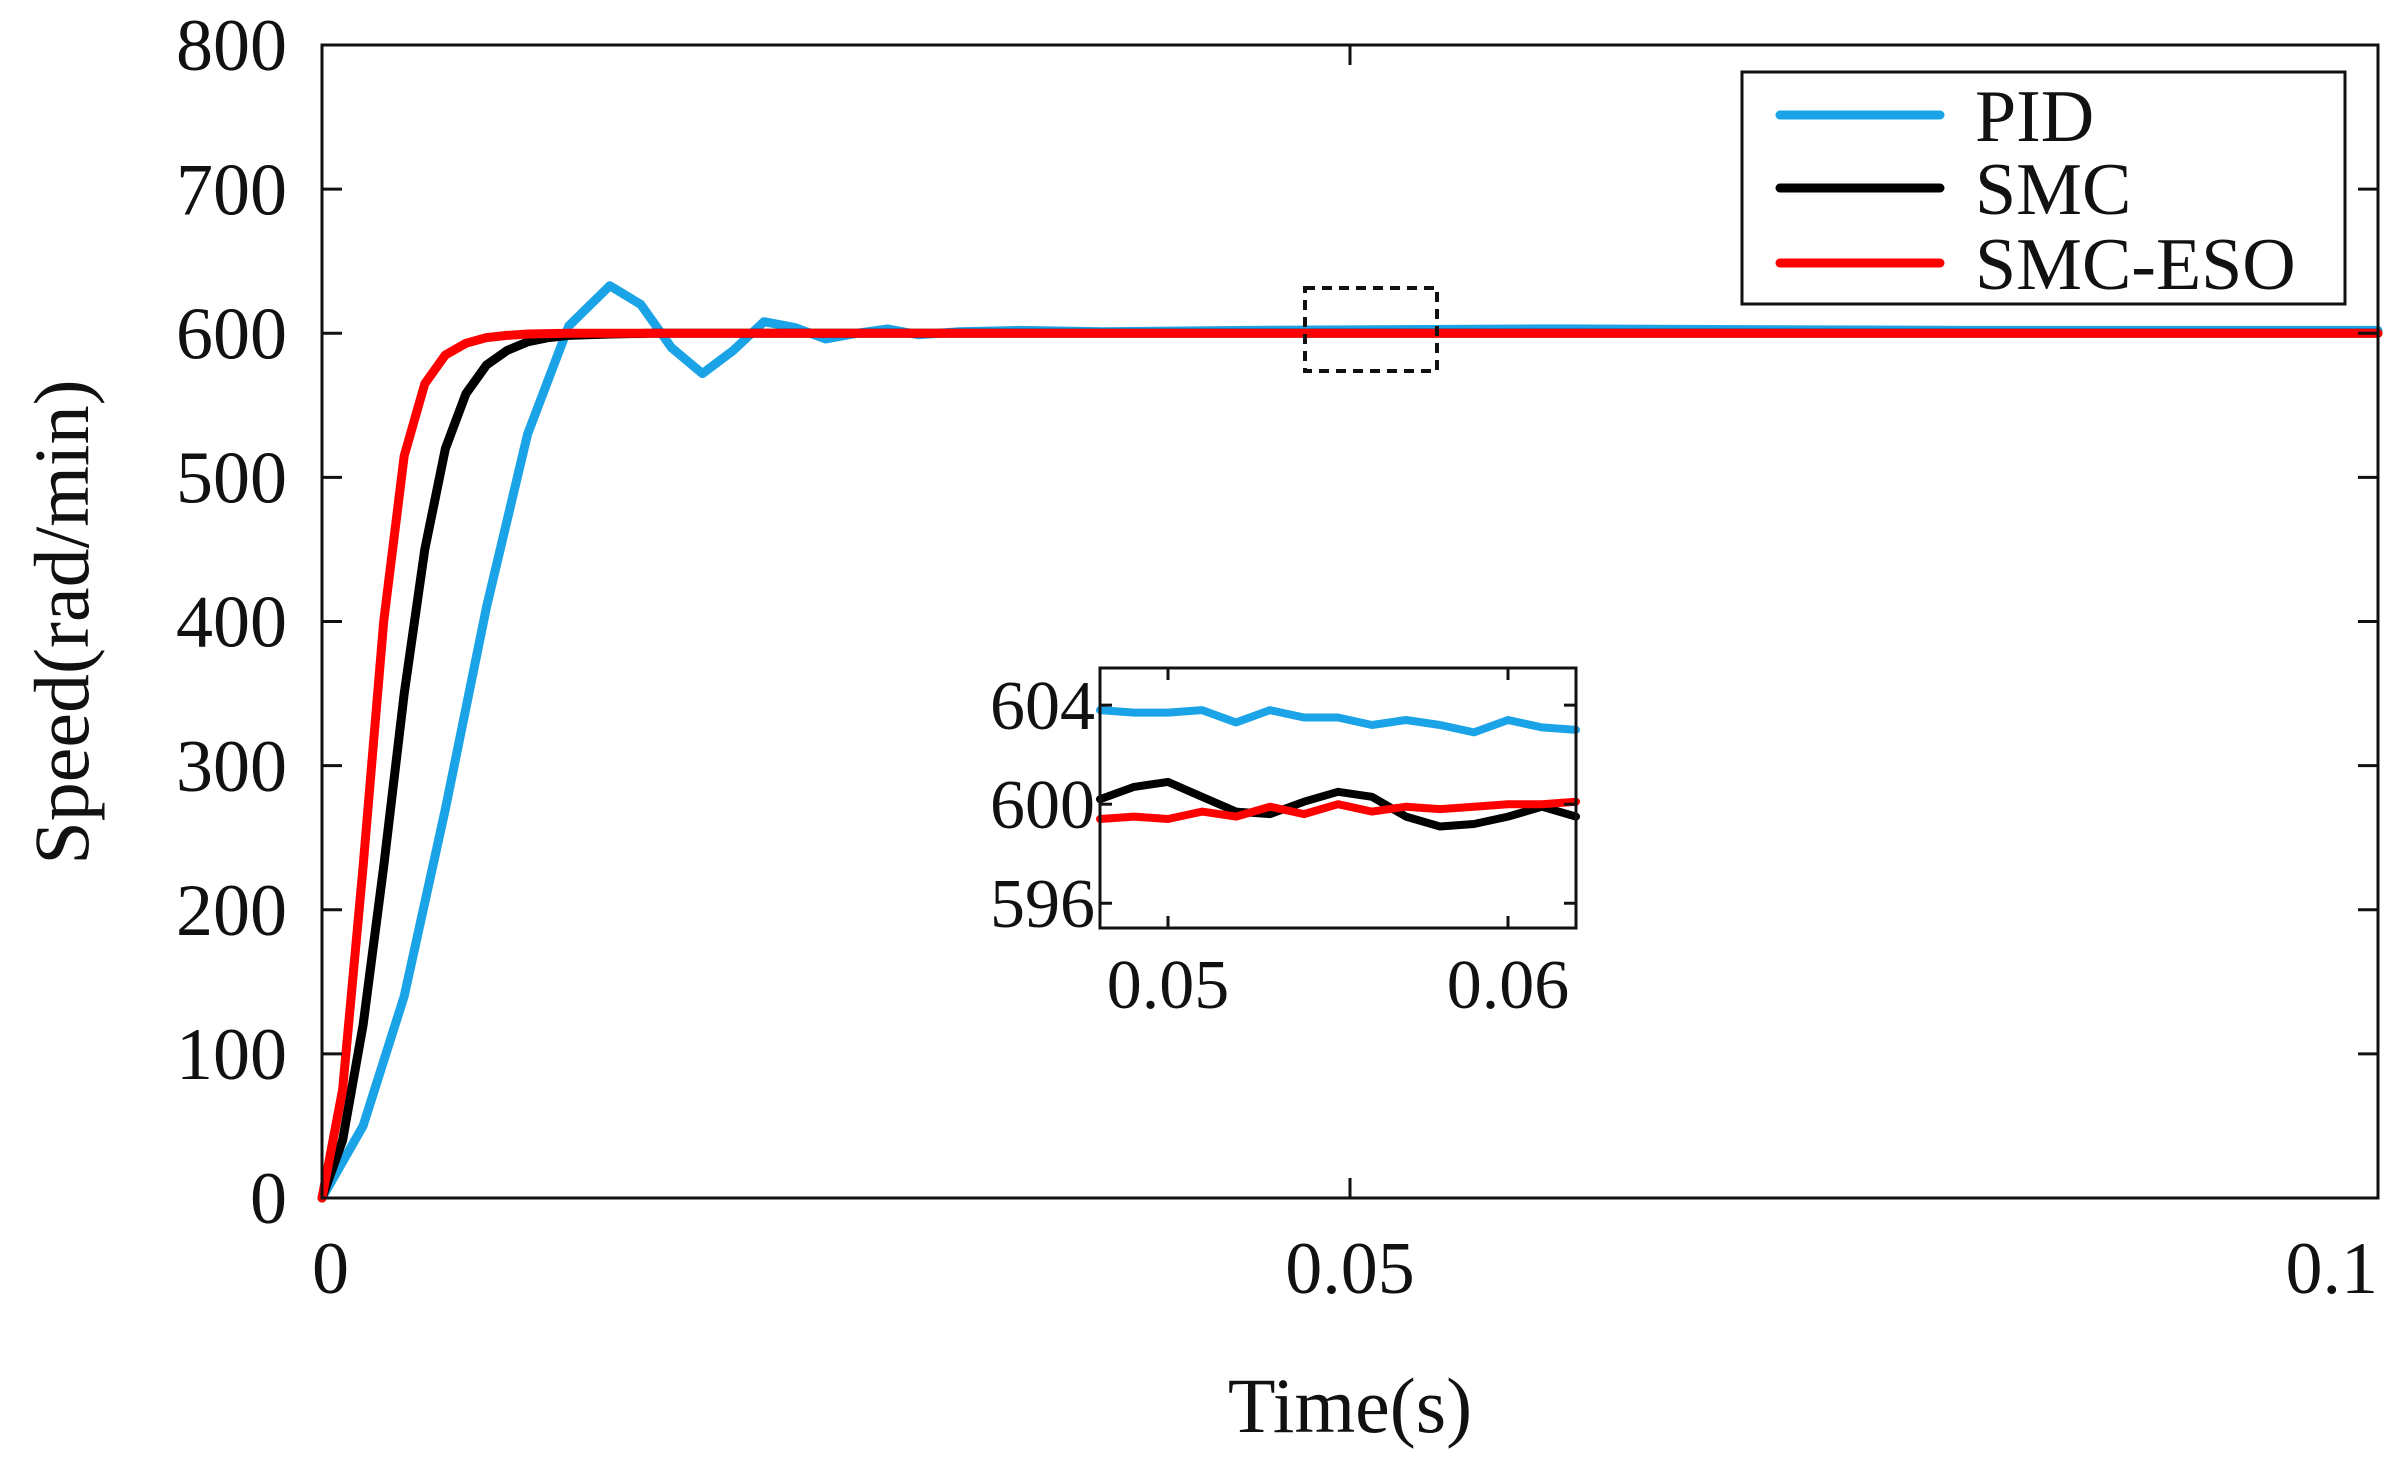 The height and width of the screenshot is (1472, 2402). I want to click on inset-y-tick-label: 604, so click(1042, 706).